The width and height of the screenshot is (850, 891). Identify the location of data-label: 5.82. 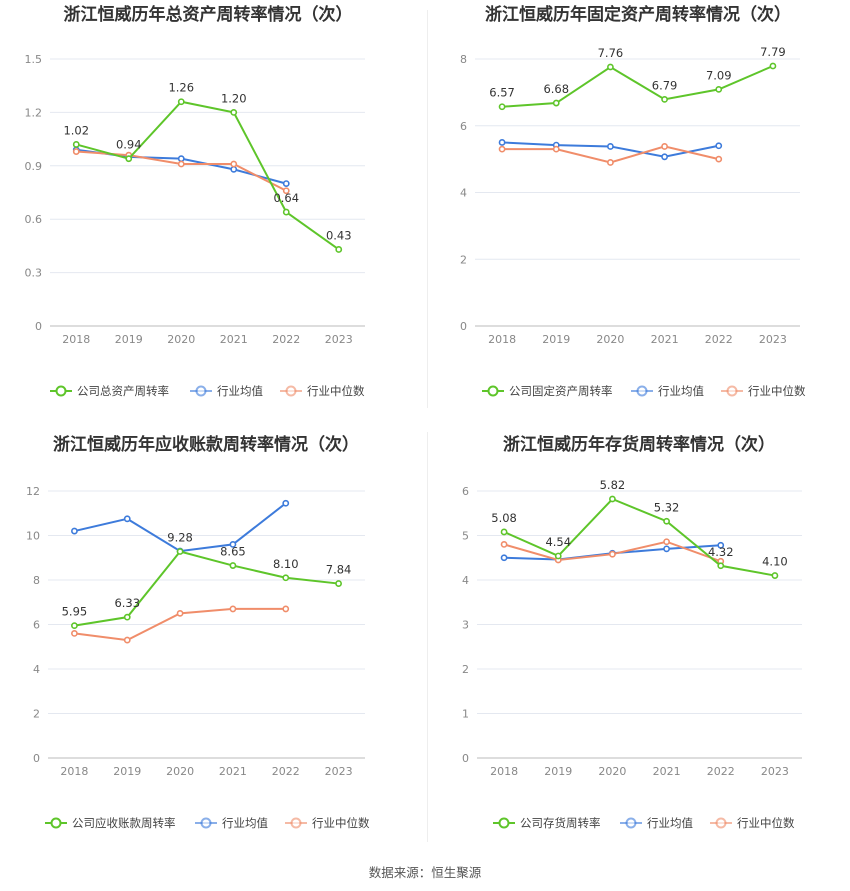
(613, 485).